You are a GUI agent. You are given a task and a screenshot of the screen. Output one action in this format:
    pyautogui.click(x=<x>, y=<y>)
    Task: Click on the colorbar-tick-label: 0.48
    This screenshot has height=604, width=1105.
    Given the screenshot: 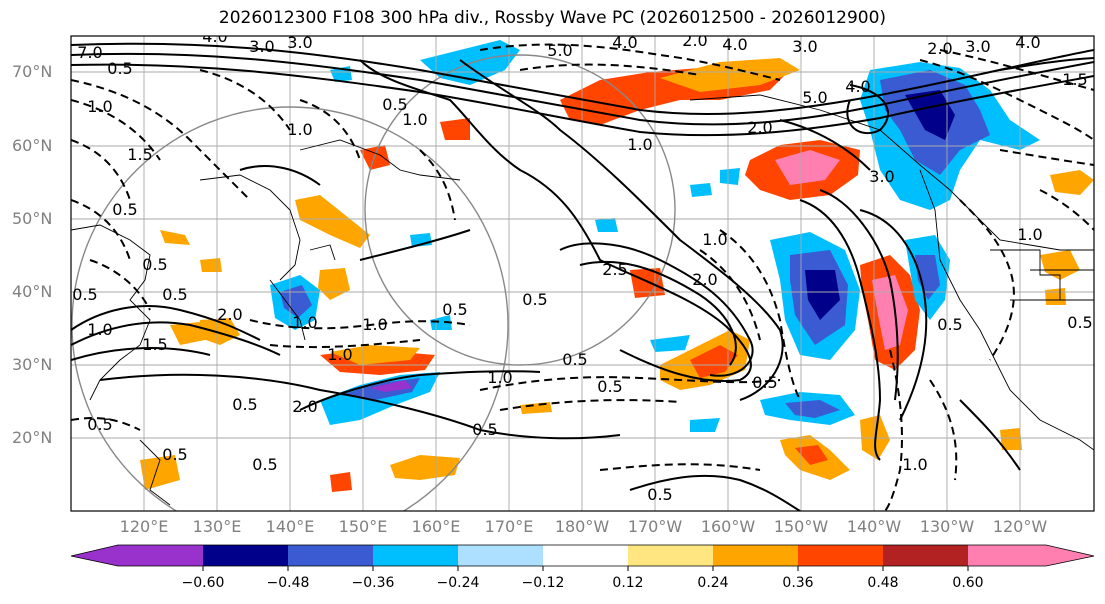 What is the action you would take?
    pyautogui.click(x=883, y=583)
    